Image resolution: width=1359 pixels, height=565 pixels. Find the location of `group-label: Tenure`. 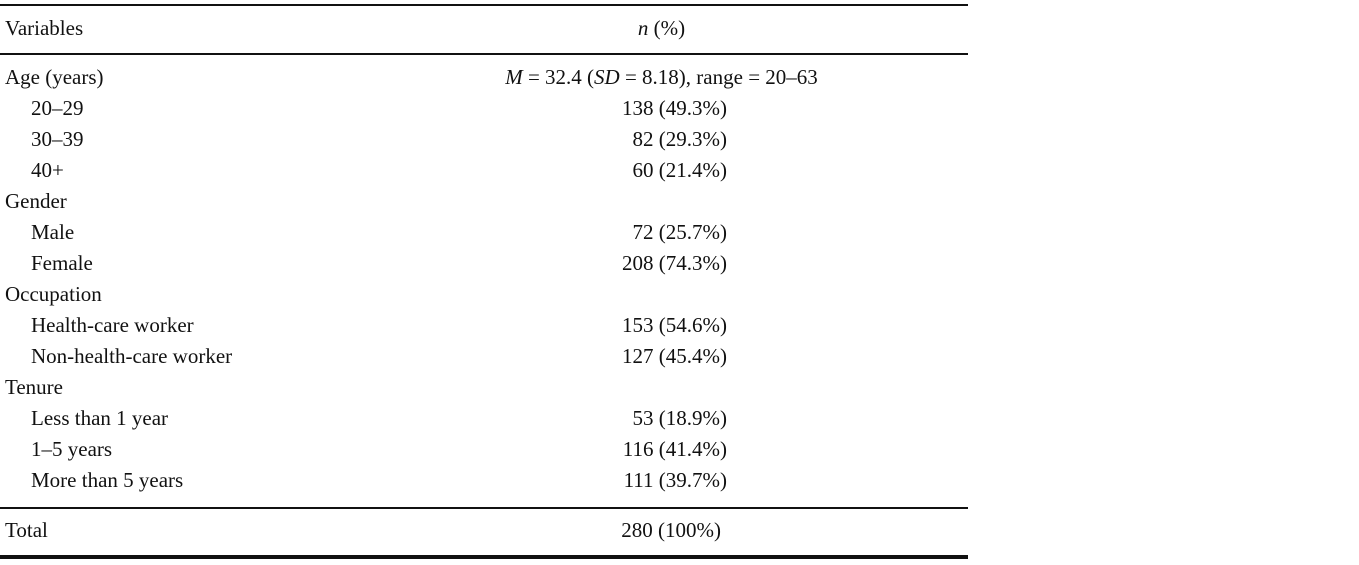

group-label: Tenure is located at coordinates (34, 387).